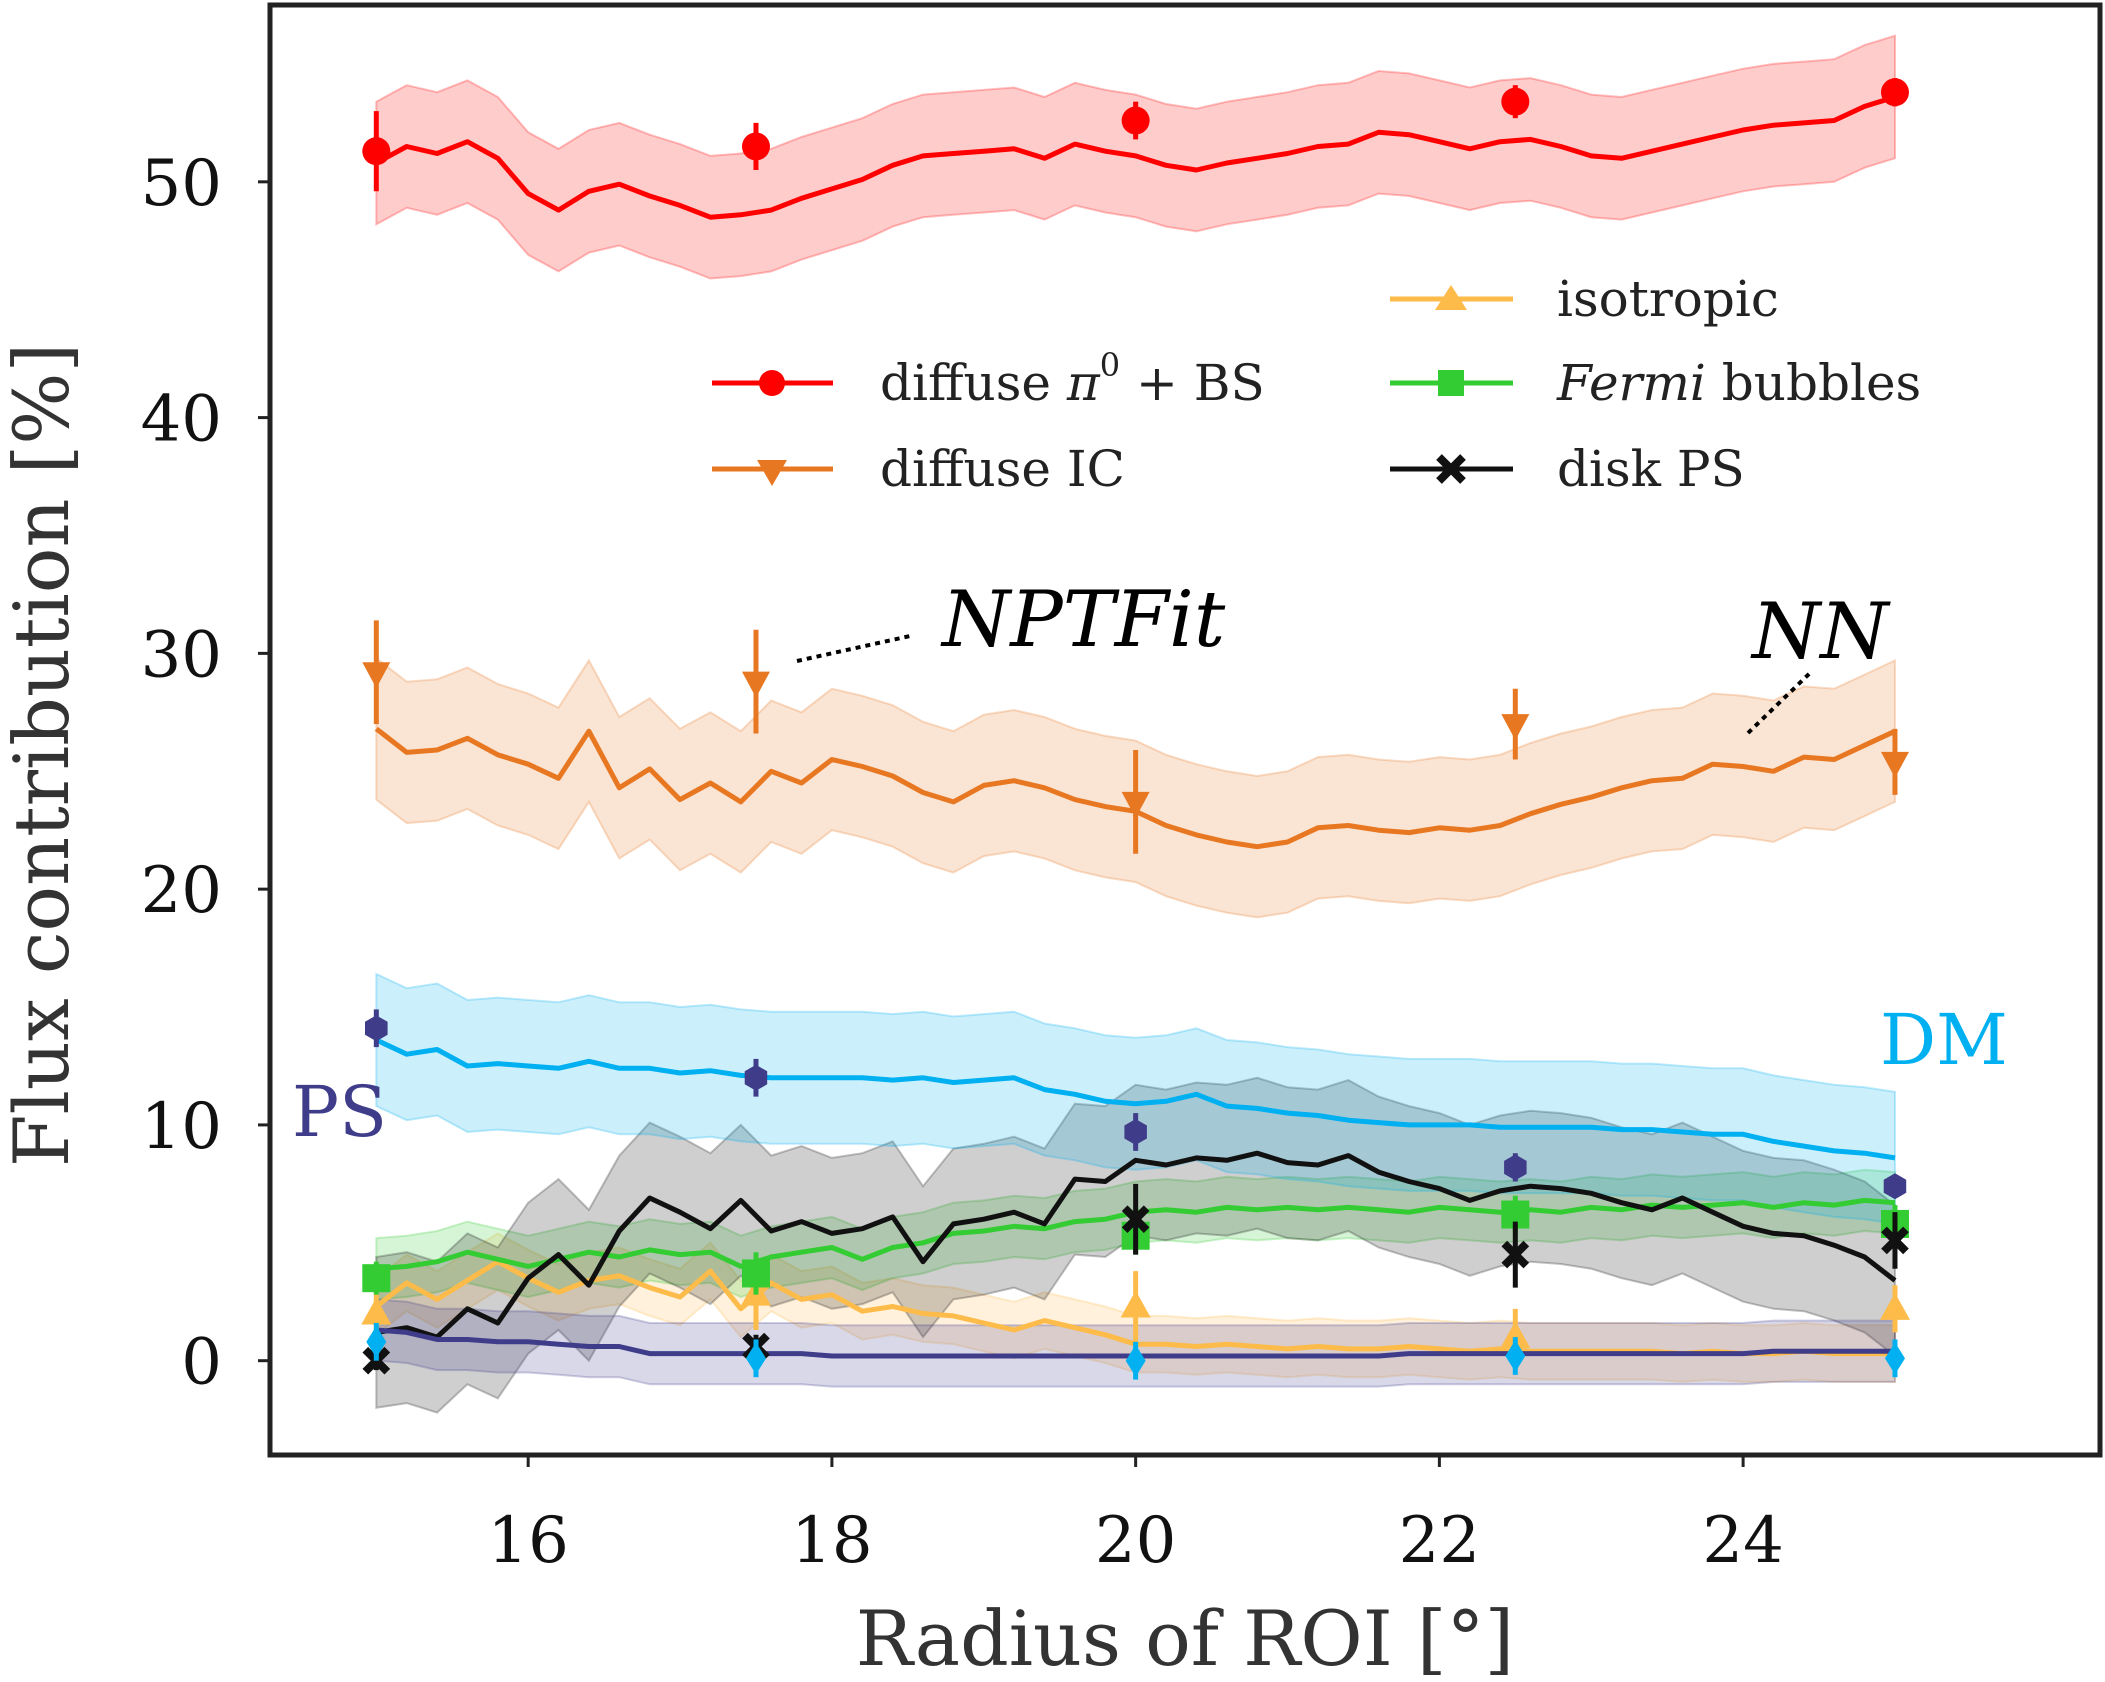 The image size is (2105, 1682). Describe the element at coordinates (43, 755) in the screenshot. I see `y-axis-label: Flux contribution [%]` at that location.